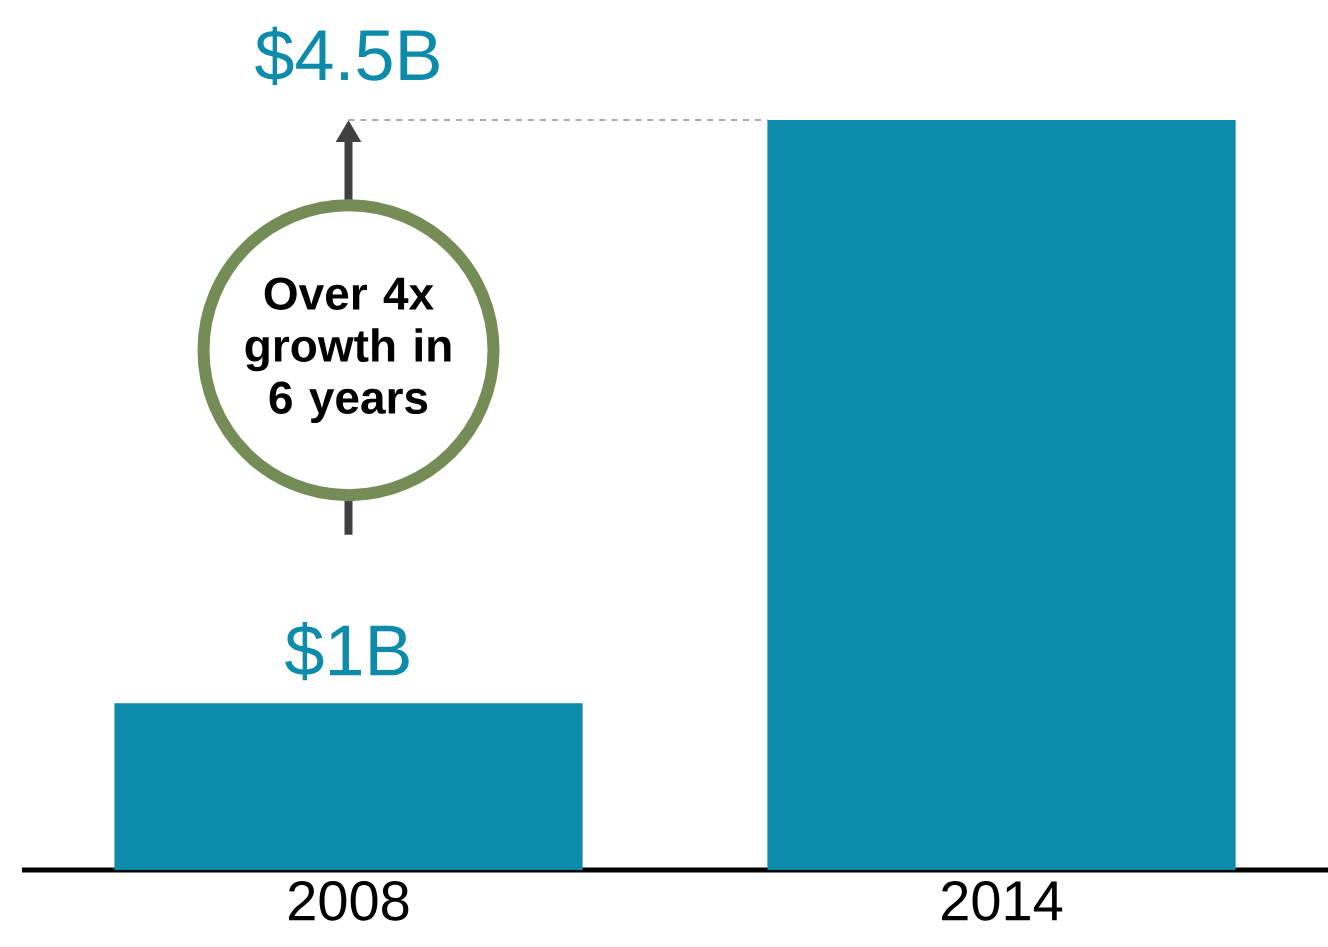 The width and height of the screenshot is (1328, 947). I want to click on x-tick-label: 2008, so click(349, 901).